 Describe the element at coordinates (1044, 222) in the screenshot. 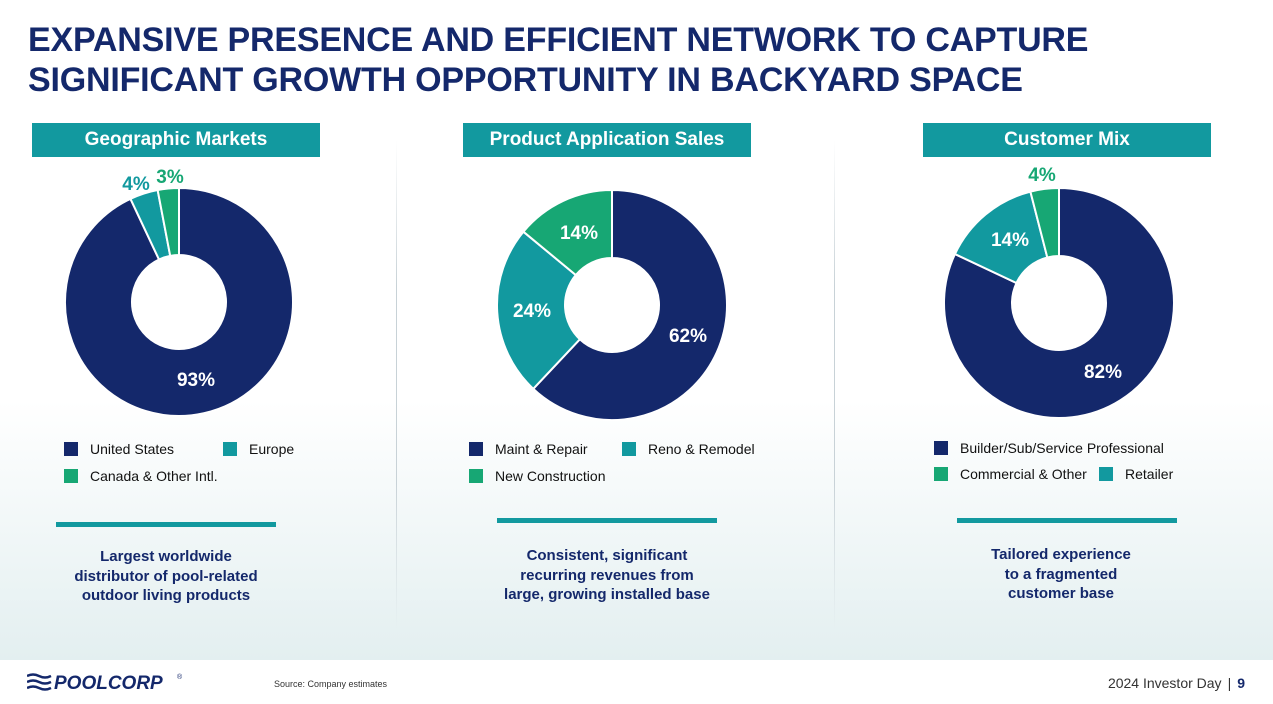

I see `donut-slice-commercial-other` at that location.